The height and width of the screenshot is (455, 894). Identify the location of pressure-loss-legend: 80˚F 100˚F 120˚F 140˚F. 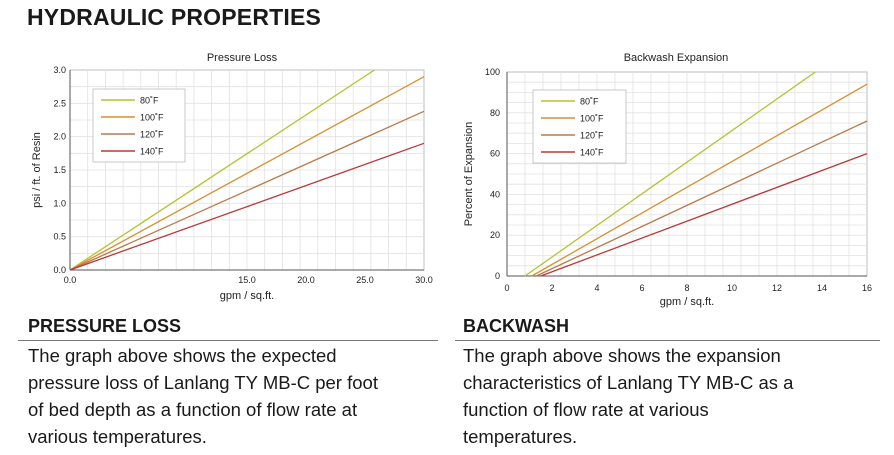
(139, 125).